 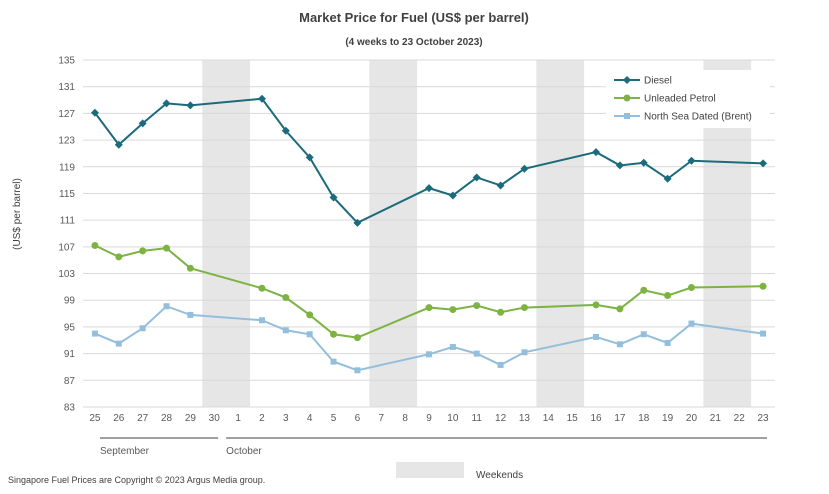 I want to click on y-axis-label: (US$ per barrel), so click(x=17, y=214).